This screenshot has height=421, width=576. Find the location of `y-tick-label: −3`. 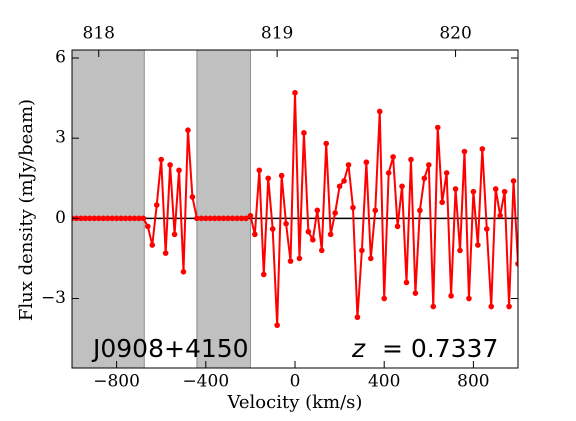

y-tick-label: −3 is located at coordinates (53, 298).